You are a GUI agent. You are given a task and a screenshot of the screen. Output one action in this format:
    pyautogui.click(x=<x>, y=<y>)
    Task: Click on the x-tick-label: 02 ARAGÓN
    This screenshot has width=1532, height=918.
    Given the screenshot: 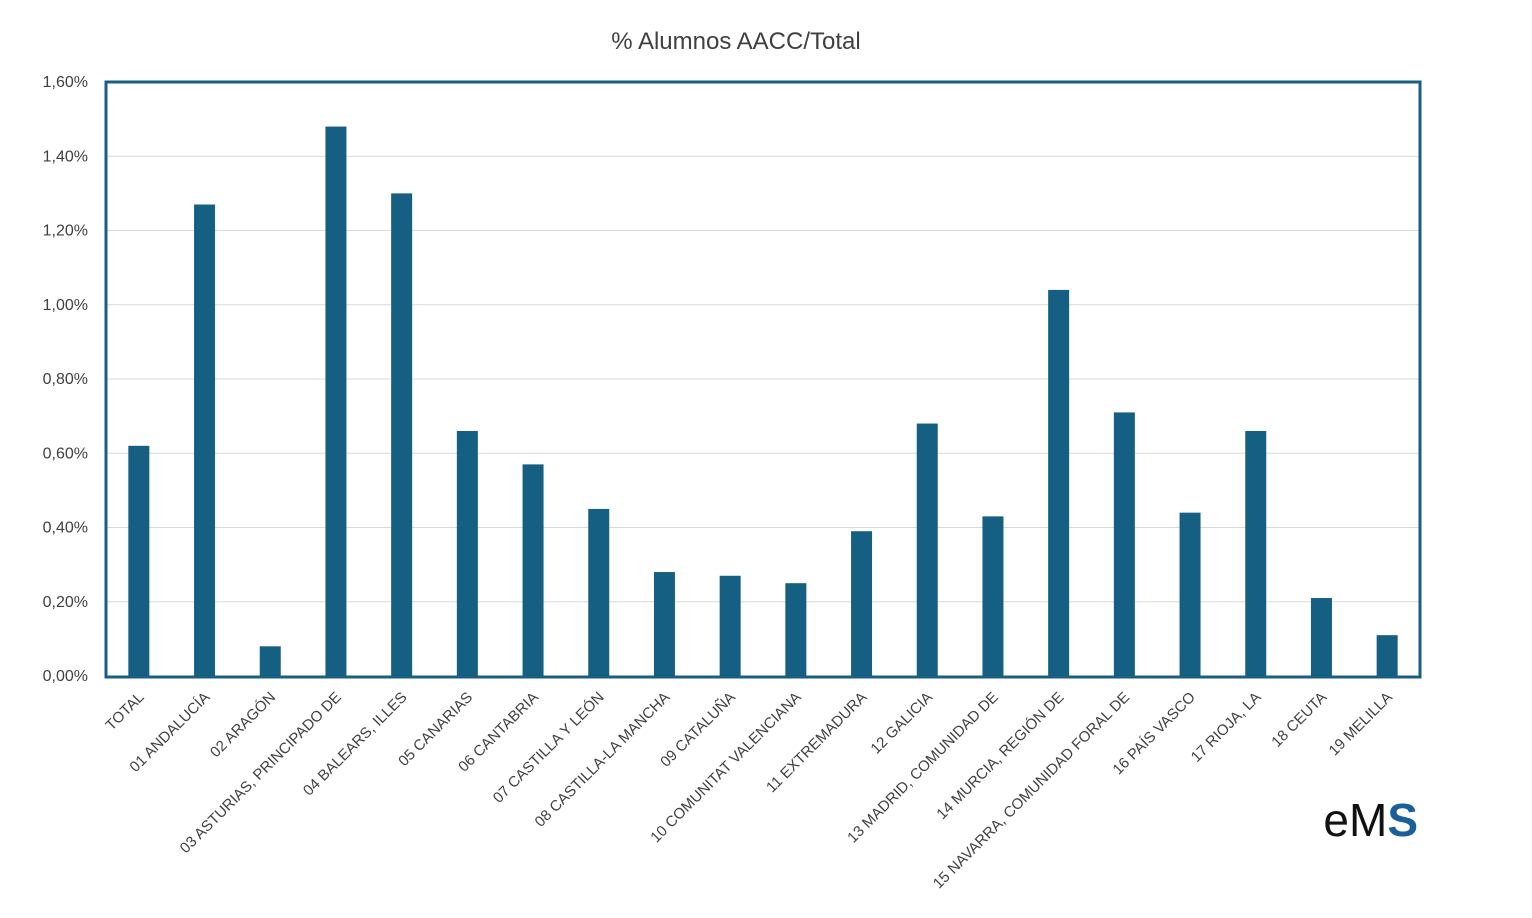 What is the action you would take?
    pyautogui.click(x=243, y=725)
    